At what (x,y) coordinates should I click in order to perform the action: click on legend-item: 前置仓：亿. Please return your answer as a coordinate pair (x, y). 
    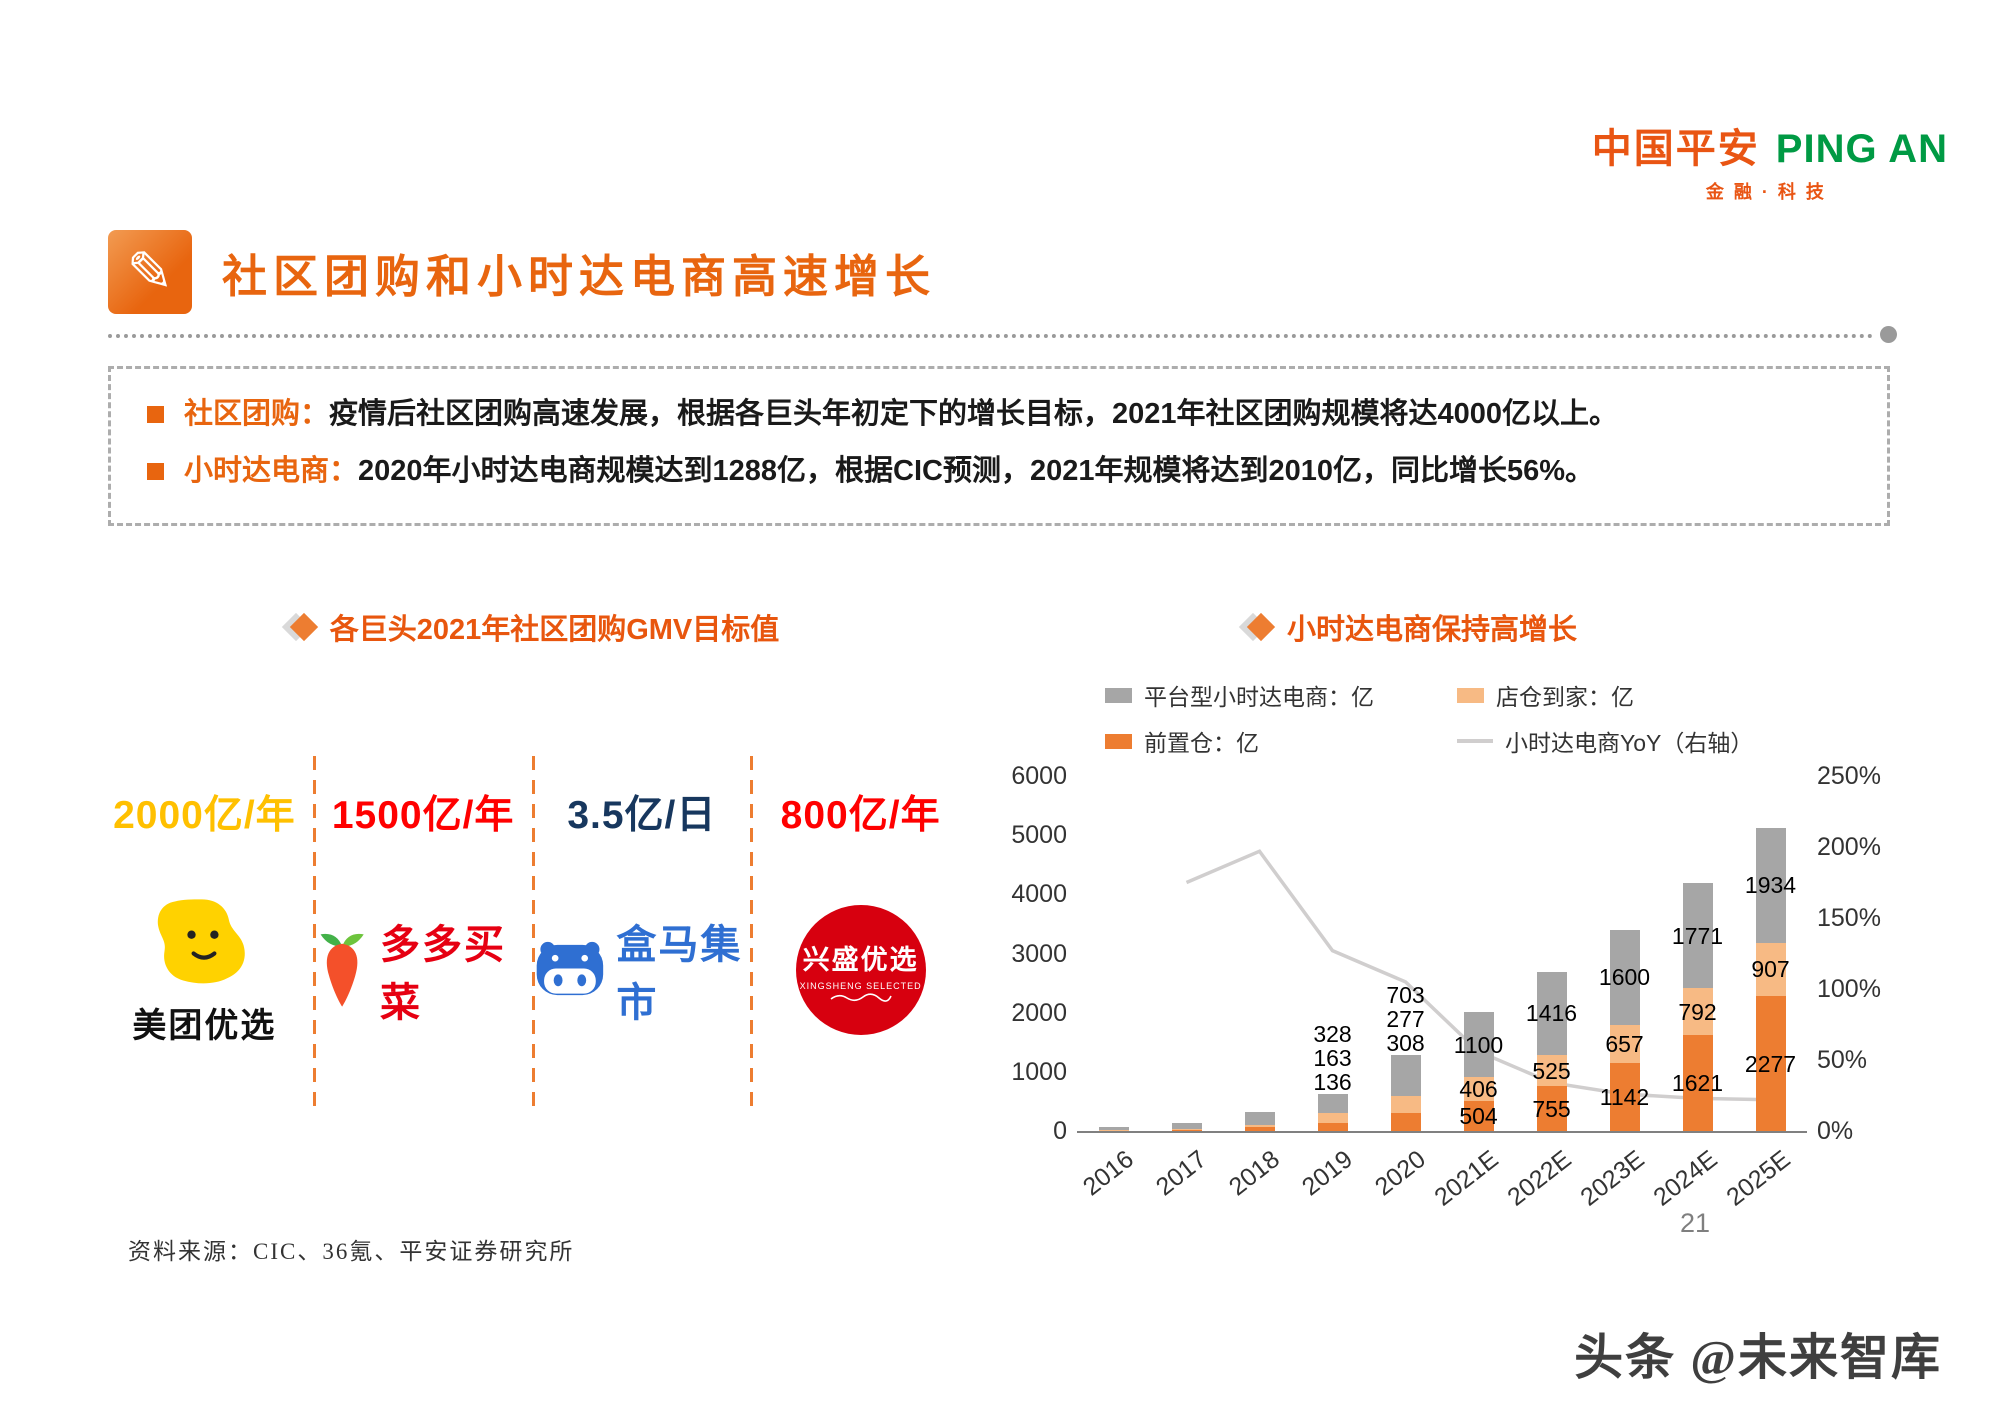
    Looking at the image, I should click on (1281, 741).